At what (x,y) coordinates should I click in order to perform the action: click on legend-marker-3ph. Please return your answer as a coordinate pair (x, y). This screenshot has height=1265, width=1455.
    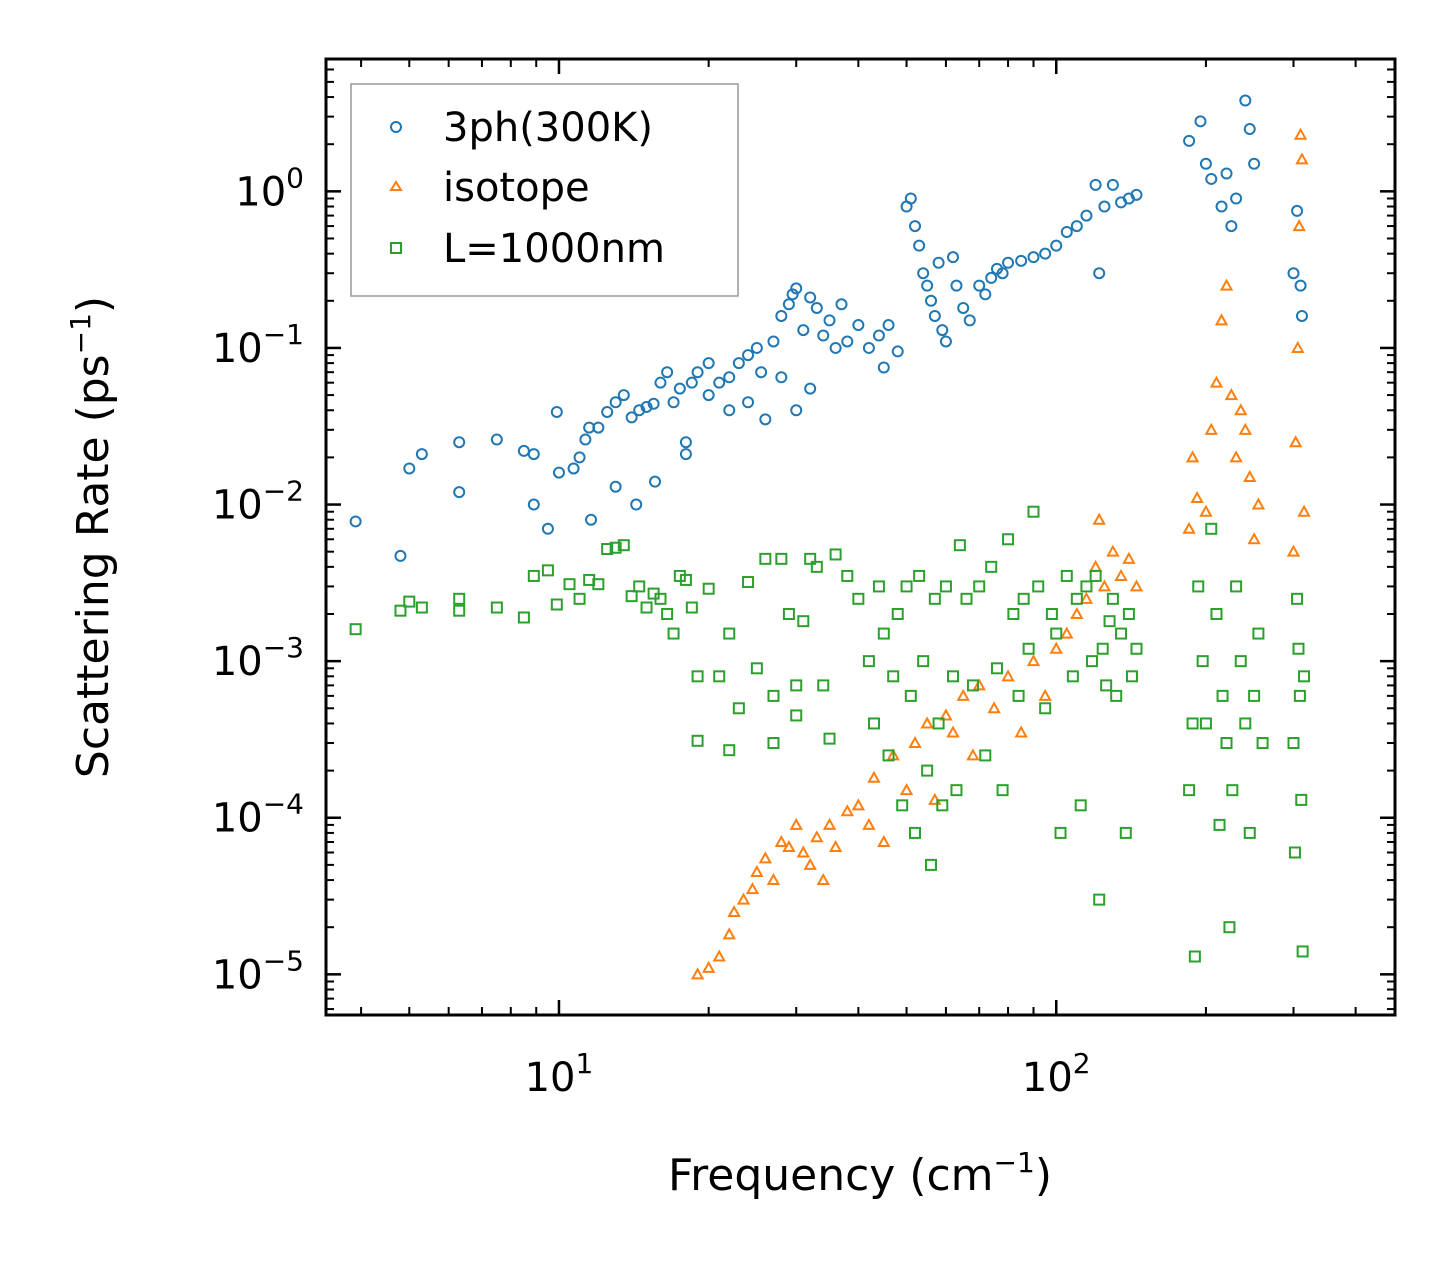
    Looking at the image, I should click on (396, 127).